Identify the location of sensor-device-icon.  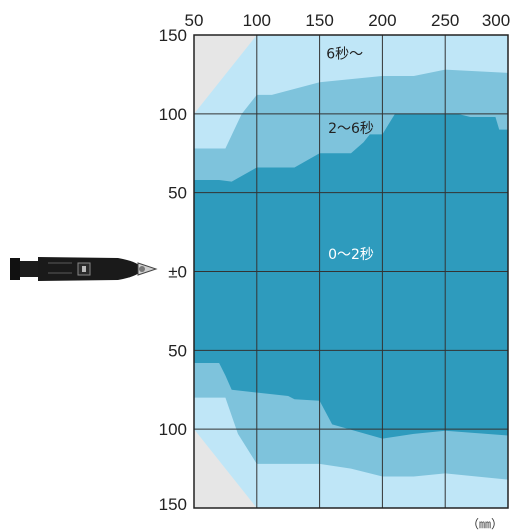
(84, 269).